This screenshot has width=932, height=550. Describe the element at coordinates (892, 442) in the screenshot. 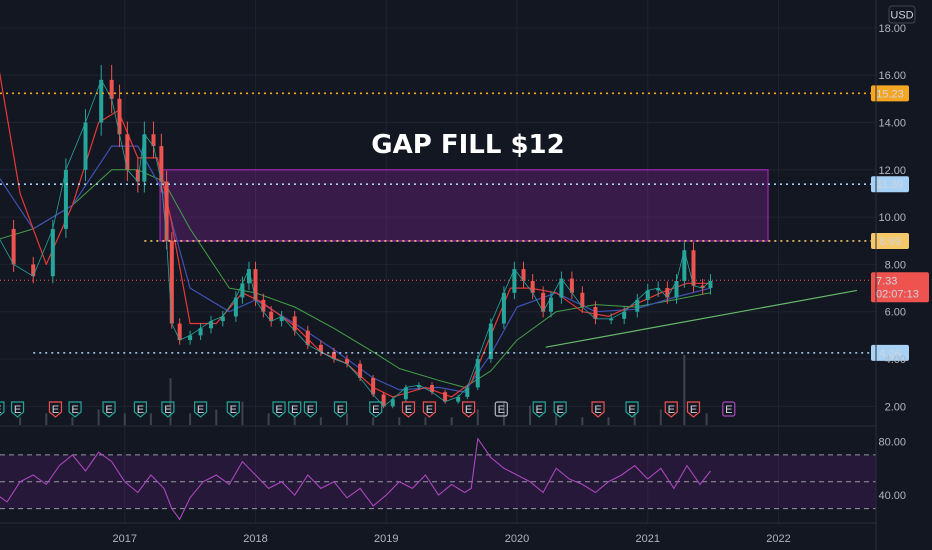

I see `rsi-tick-label: 80.00` at that location.